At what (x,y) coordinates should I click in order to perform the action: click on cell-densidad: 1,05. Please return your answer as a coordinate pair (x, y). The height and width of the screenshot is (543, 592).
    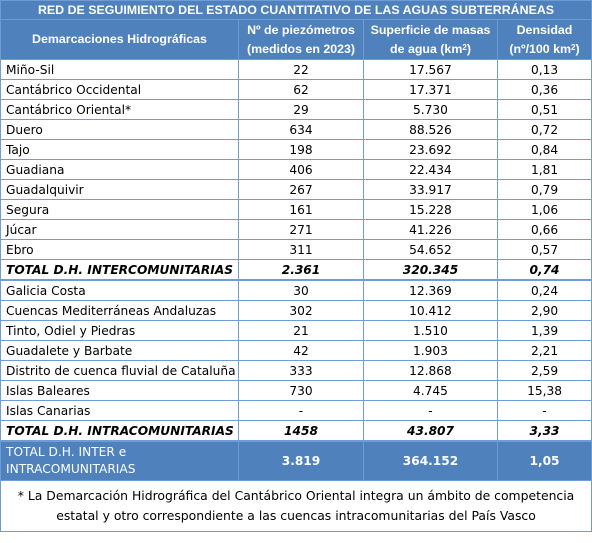
    Looking at the image, I should click on (544, 460).